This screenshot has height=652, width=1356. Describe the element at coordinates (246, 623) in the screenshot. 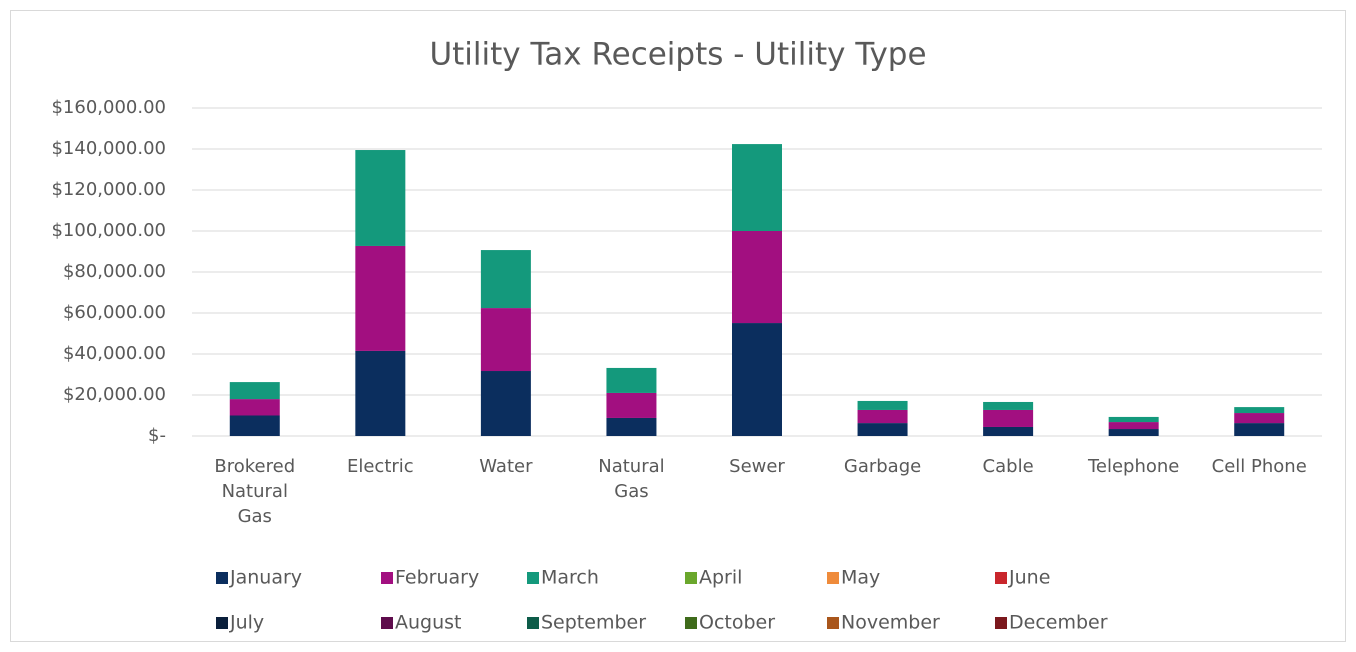

I see `legend-label: July` at that location.